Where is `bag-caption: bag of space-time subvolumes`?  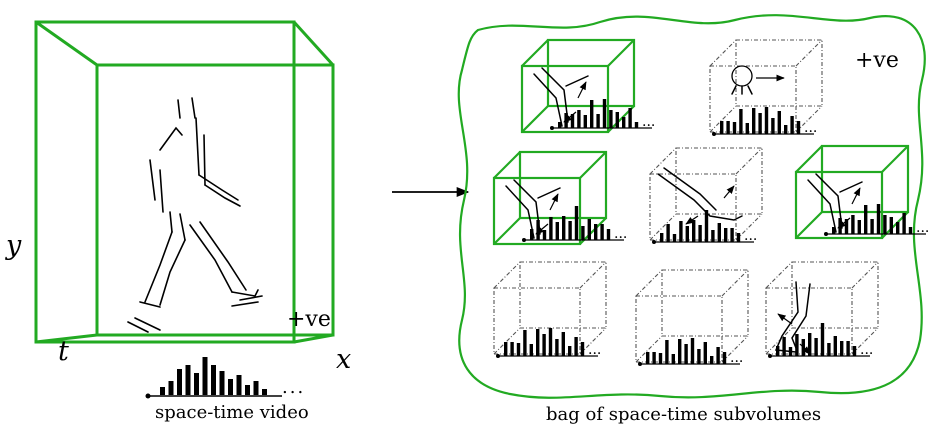 bag-caption: bag of space-time subvolumes is located at coordinates (684, 414).